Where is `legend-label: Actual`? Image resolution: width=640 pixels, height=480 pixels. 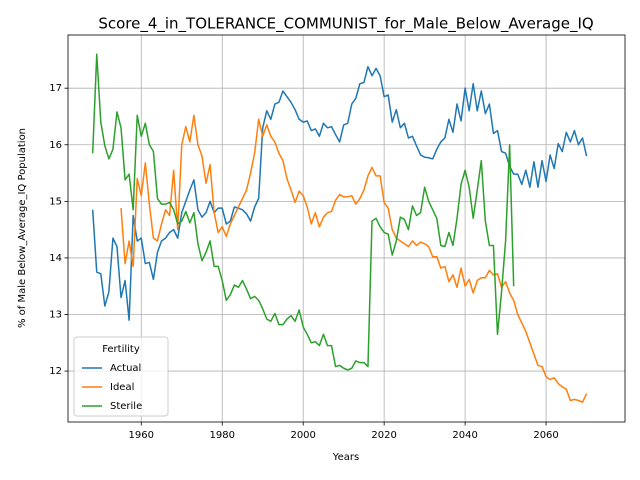 legend-label: Actual is located at coordinates (125, 368).